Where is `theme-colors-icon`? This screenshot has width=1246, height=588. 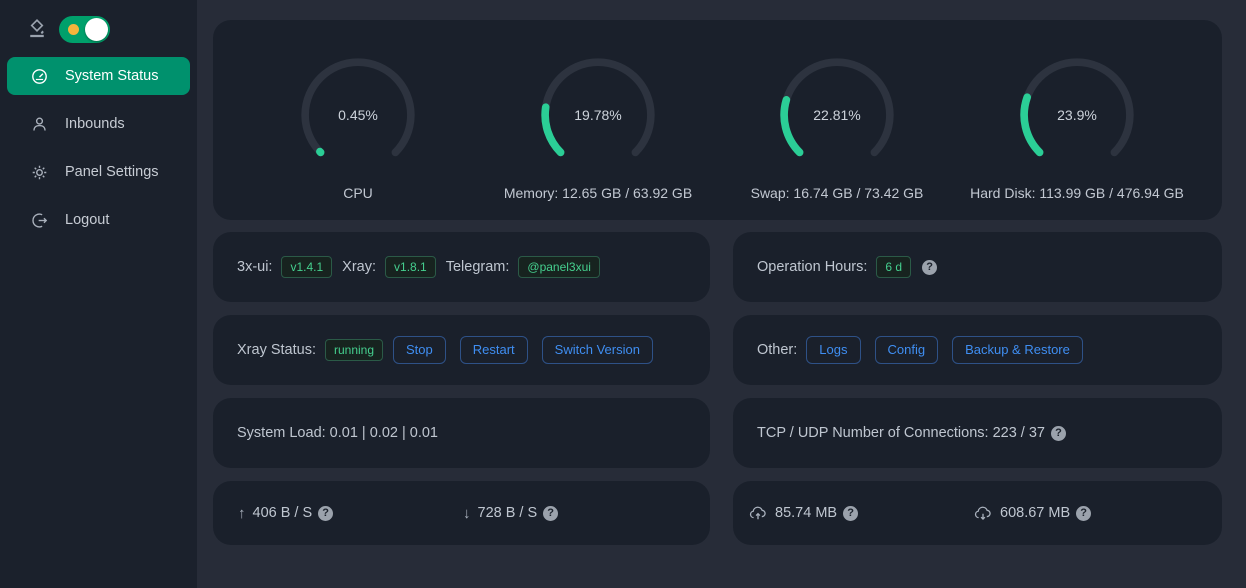
theme-colors-icon is located at coordinates (38, 29).